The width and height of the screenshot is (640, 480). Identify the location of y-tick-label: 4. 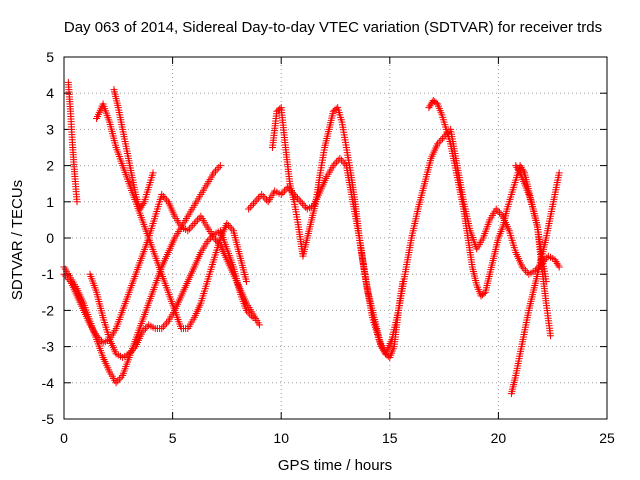
(50, 93).